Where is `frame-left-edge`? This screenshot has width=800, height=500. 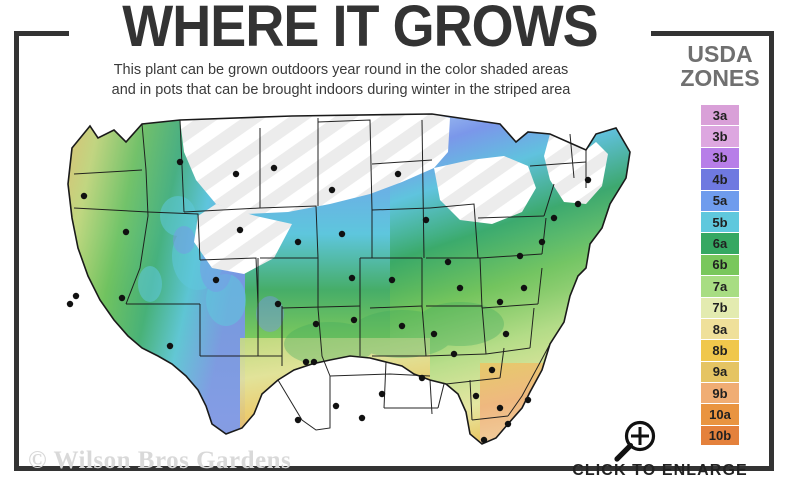
frame-left-edge is located at coordinates (16, 251).